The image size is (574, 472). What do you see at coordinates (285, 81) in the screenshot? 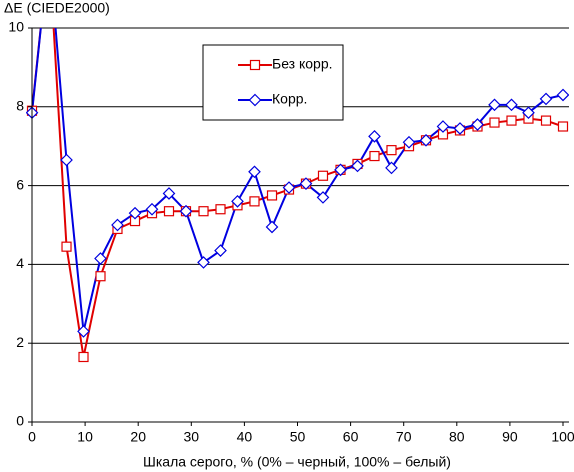
I see `legend: Без корр. Корр.` at bounding box center [285, 81].